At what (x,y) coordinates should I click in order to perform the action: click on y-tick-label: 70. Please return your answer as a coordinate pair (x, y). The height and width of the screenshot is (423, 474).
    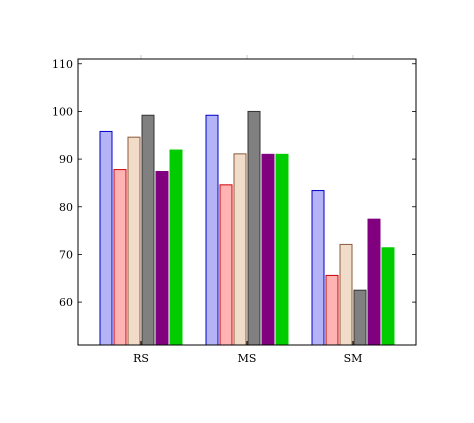
    Looking at the image, I should click on (66, 254).